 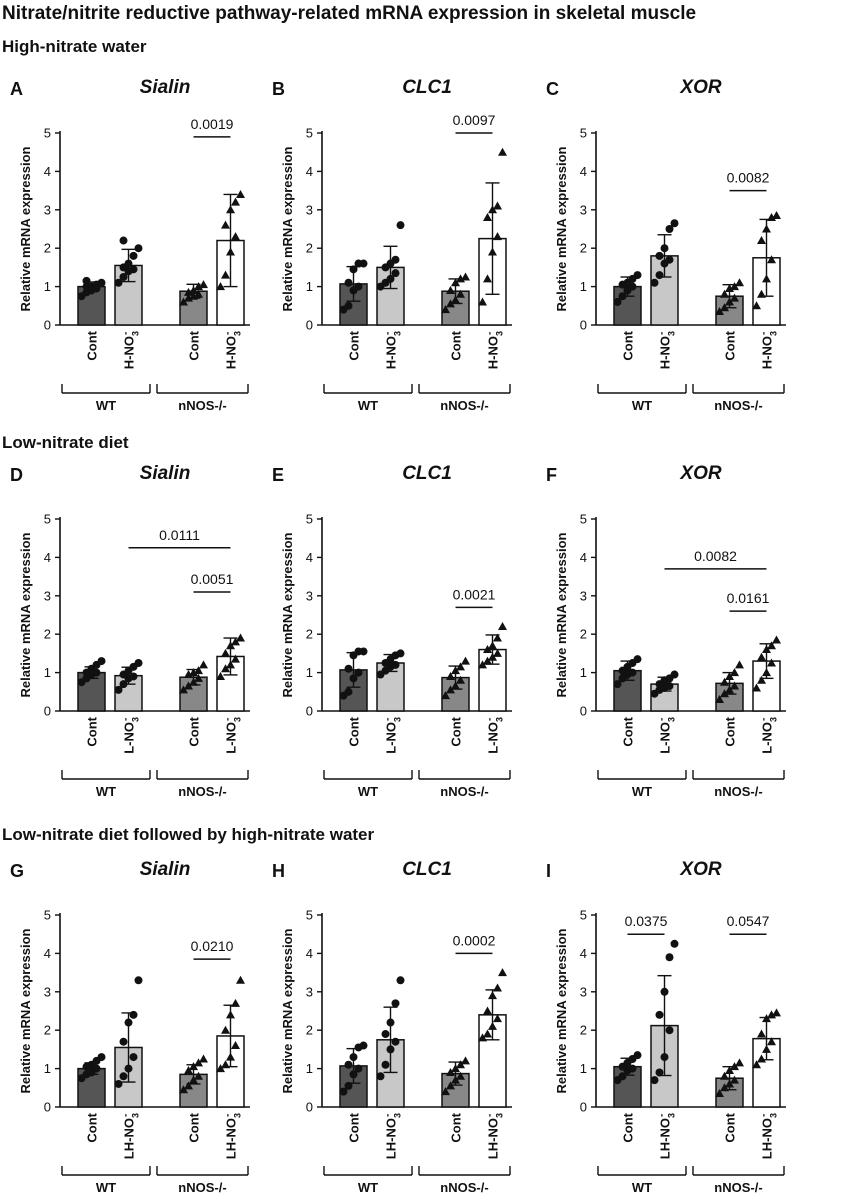 What do you see at coordinates (427, 87) in the screenshot?
I see `panel-gene-title-b: CLC1` at bounding box center [427, 87].